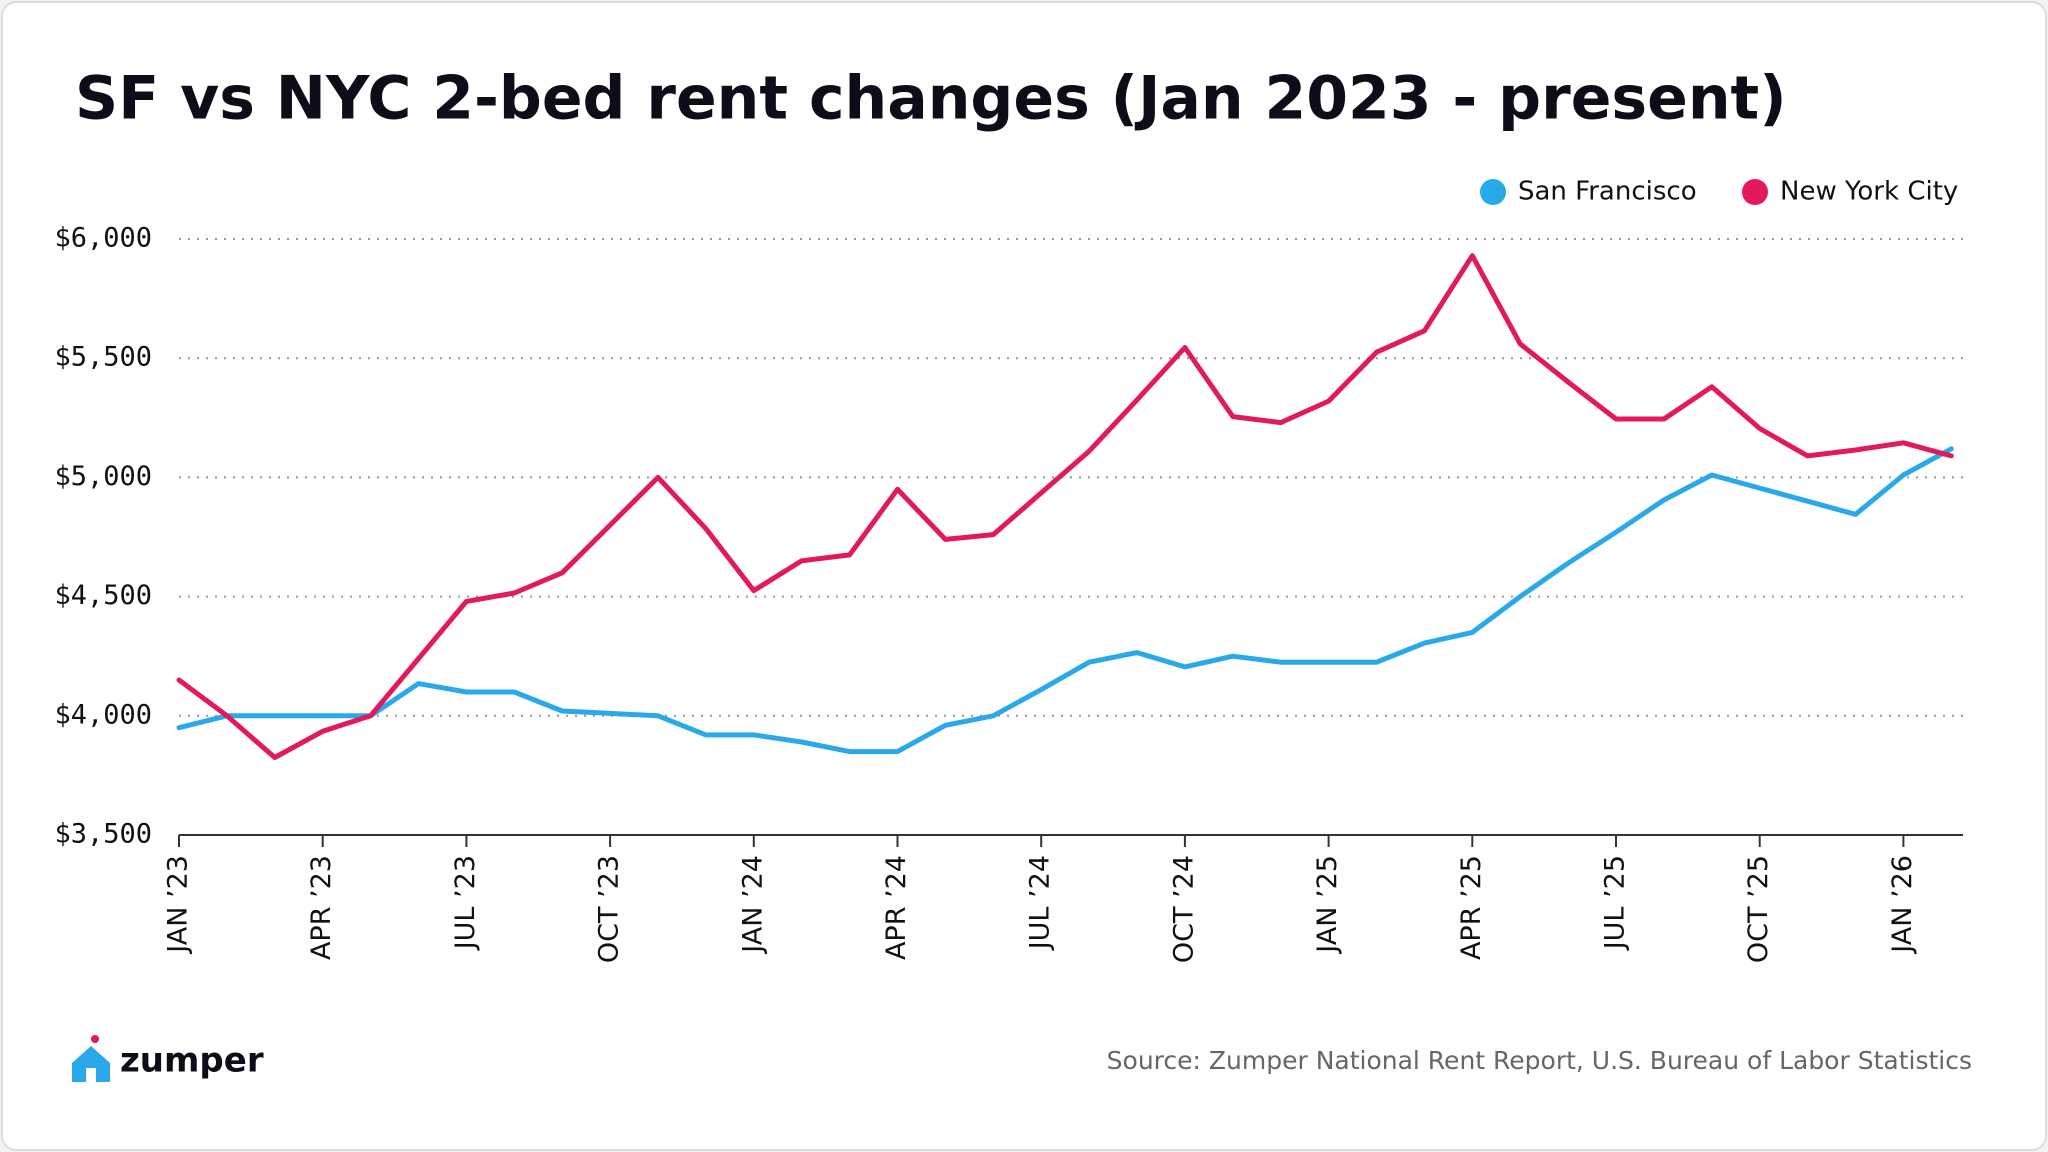  What do you see at coordinates (609, 909) in the screenshot?
I see `x-tick-label: OCT ’23` at bounding box center [609, 909].